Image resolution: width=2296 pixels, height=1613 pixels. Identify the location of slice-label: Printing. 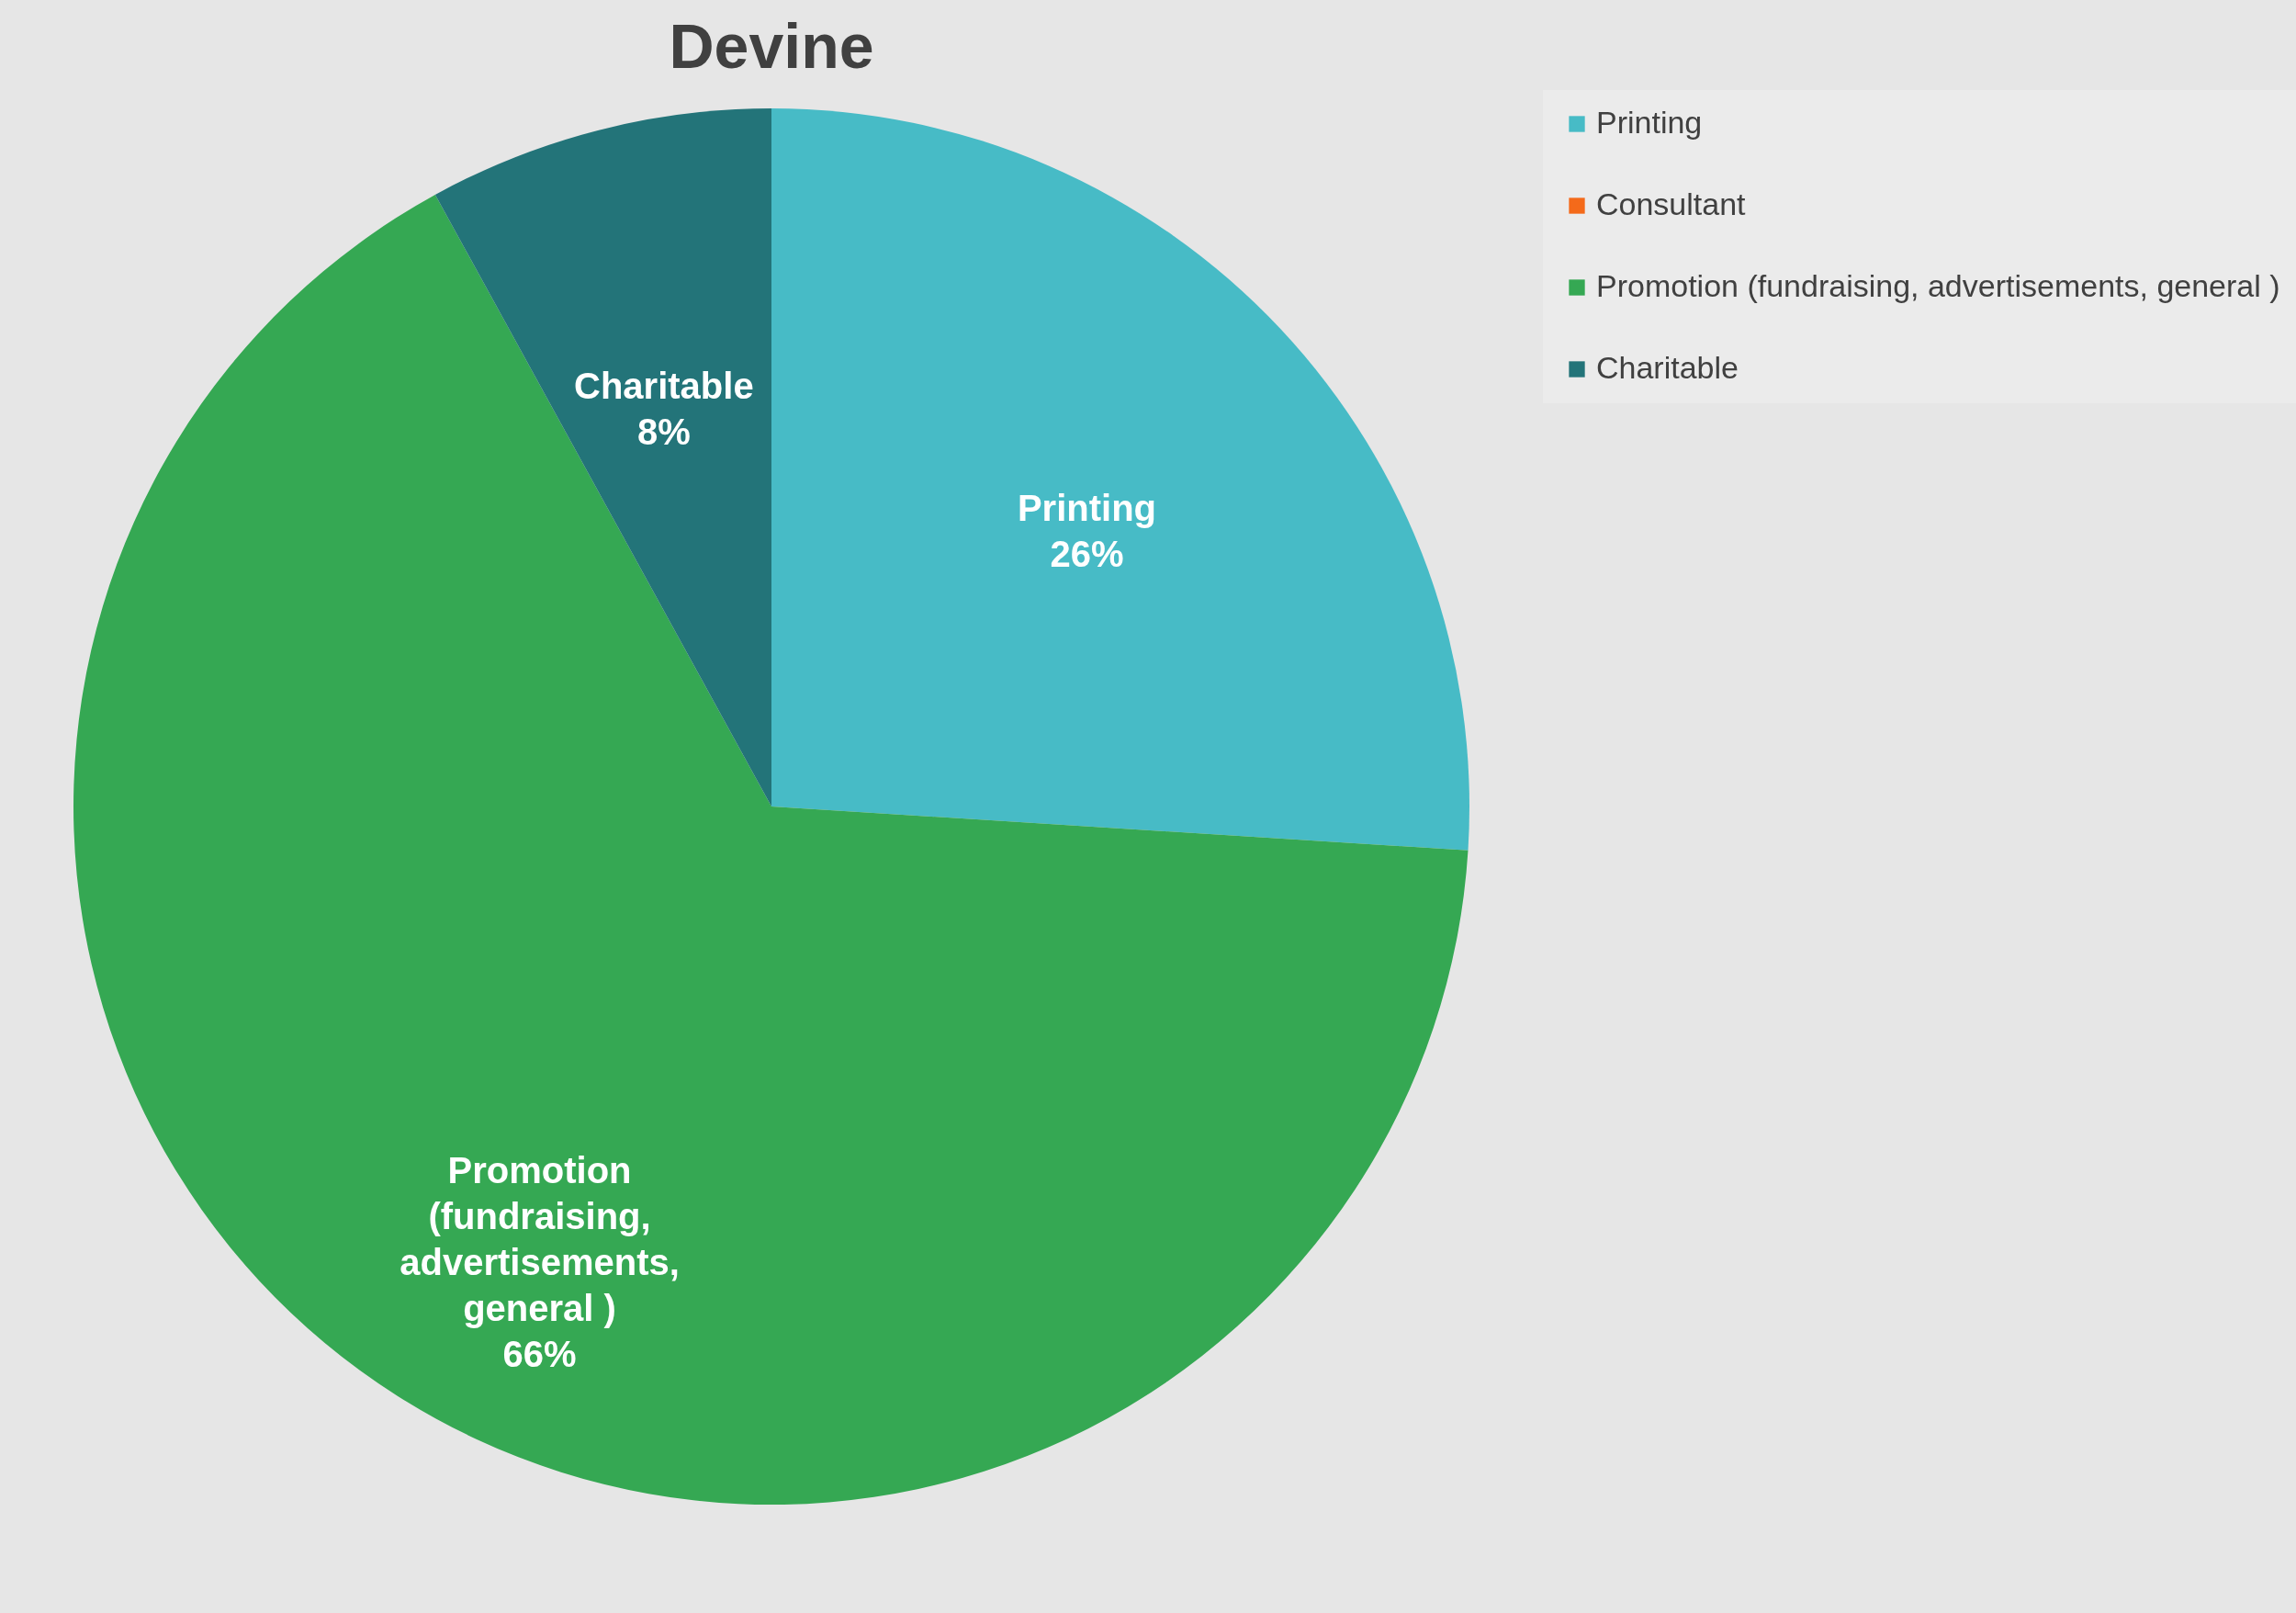
(1087, 509).